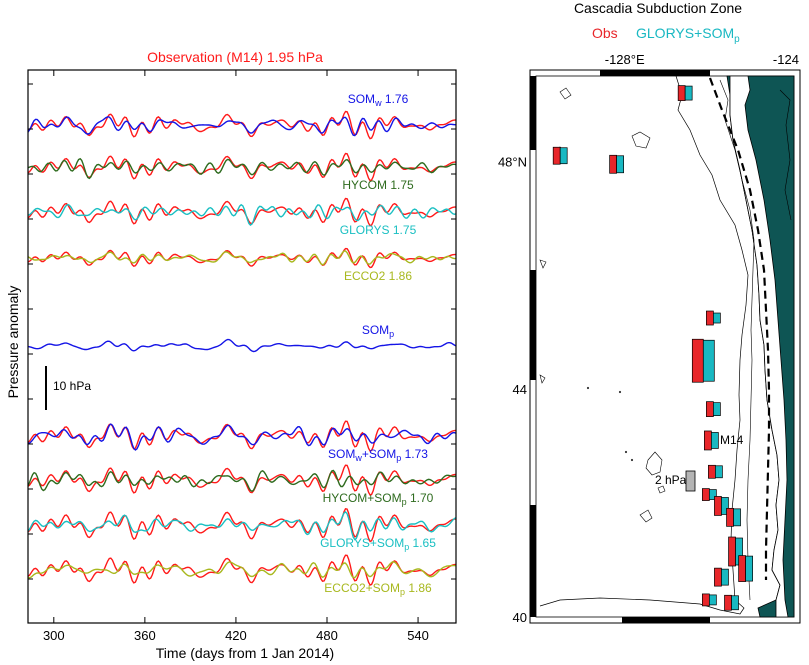 This screenshot has width=809, height=665. What do you see at coordinates (242, 437) in the screenshot?
I see `model-series-SOMw+SOMp` at bounding box center [242, 437].